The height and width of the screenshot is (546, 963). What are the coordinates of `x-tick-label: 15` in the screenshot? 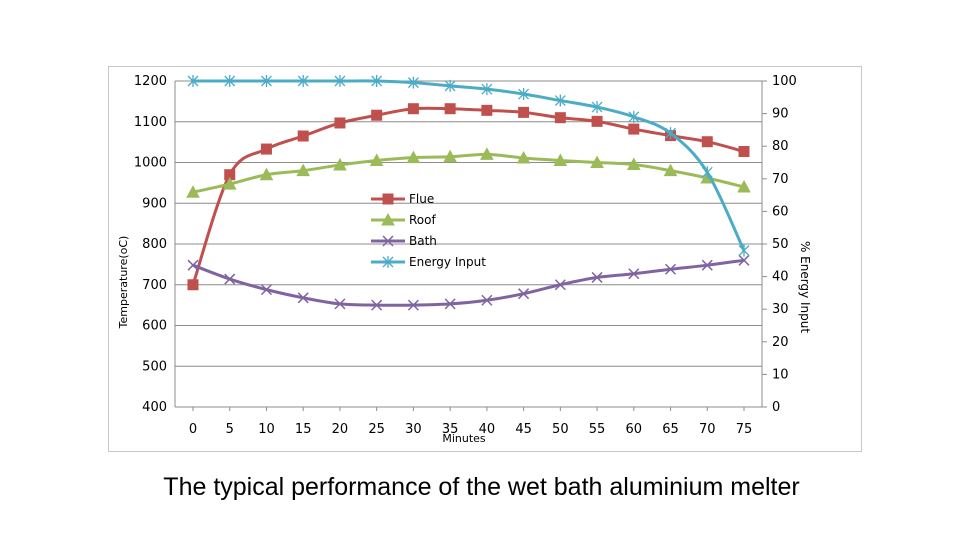 It's located at (303, 429).